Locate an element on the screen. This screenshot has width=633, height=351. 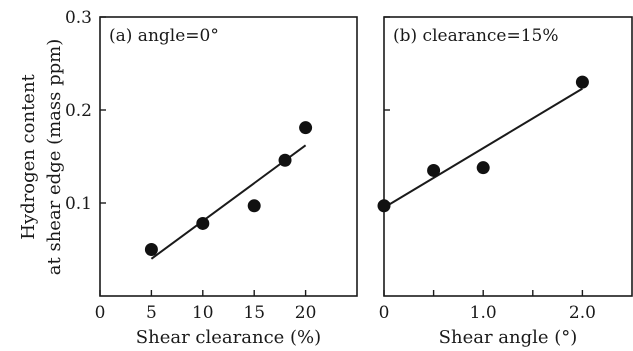
x-tick-label: 20 is located at coordinates (306, 313).